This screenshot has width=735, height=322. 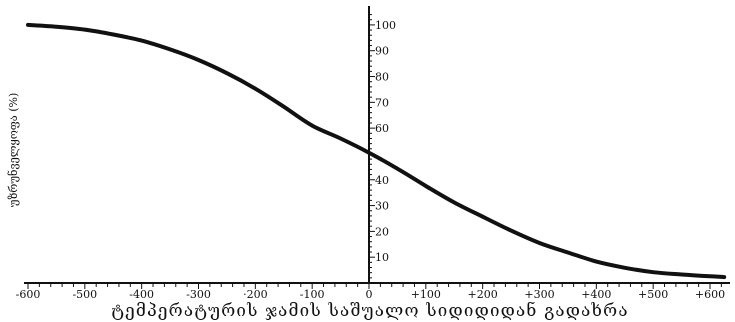 I want to click on x-tick-label: +400, so click(x=596, y=294).